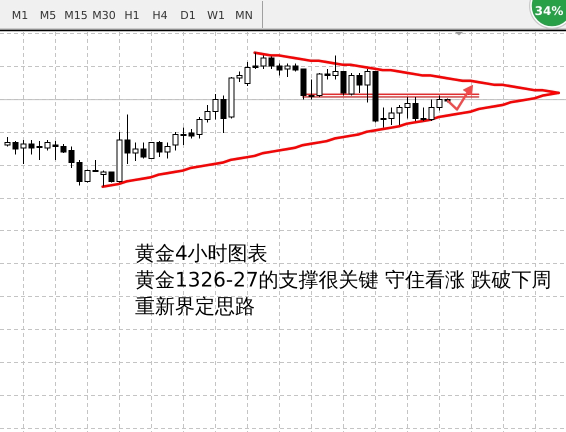  I want to click on text: D1, so click(188, 15).